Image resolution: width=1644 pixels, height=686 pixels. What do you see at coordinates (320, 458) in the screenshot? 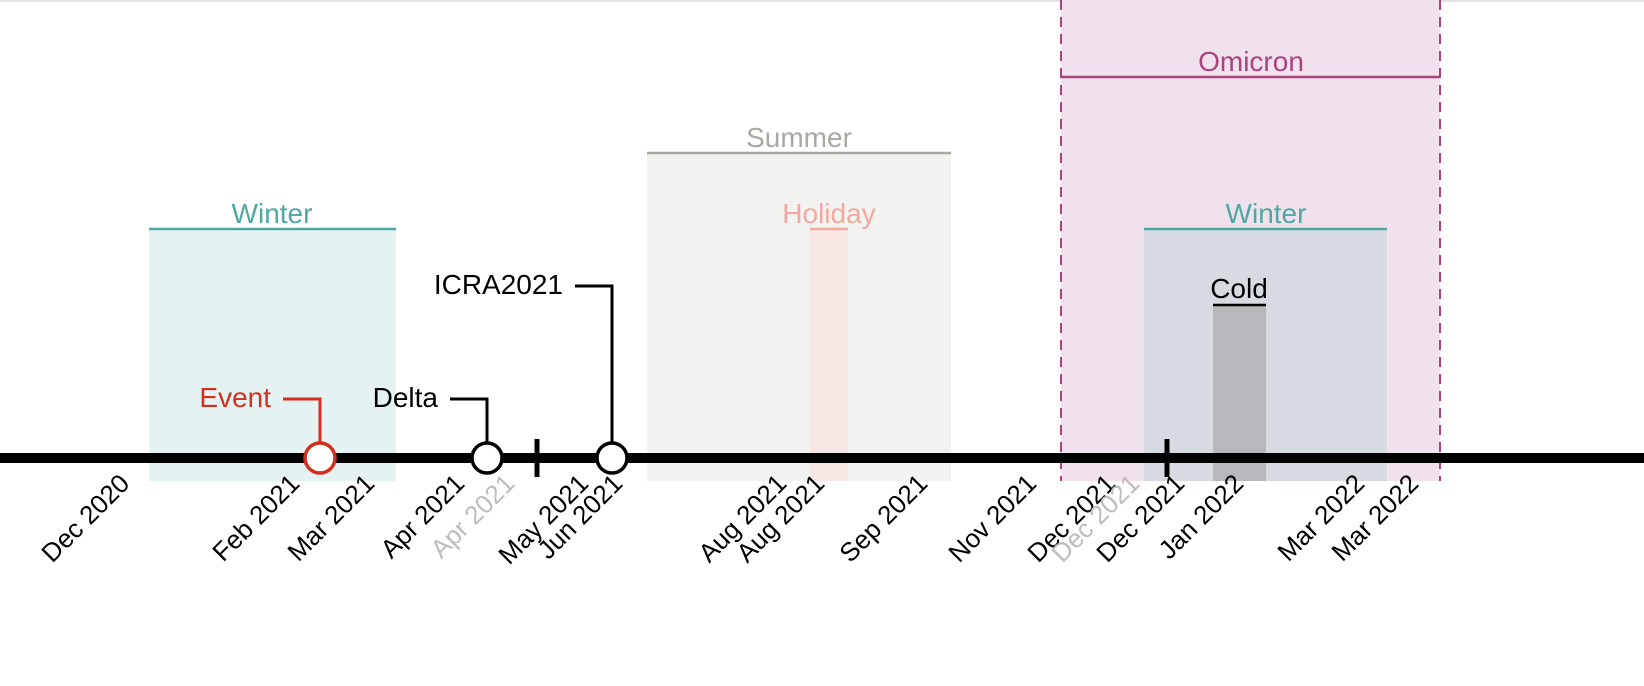
I see `event-marker-circle` at bounding box center [320, 458].